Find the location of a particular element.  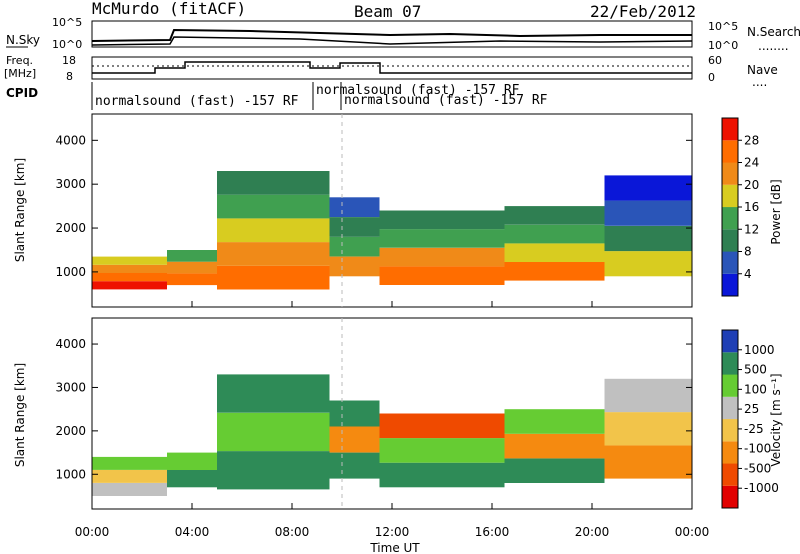

nave-tick-bottom: 0 is located at coordinates (711, 77).